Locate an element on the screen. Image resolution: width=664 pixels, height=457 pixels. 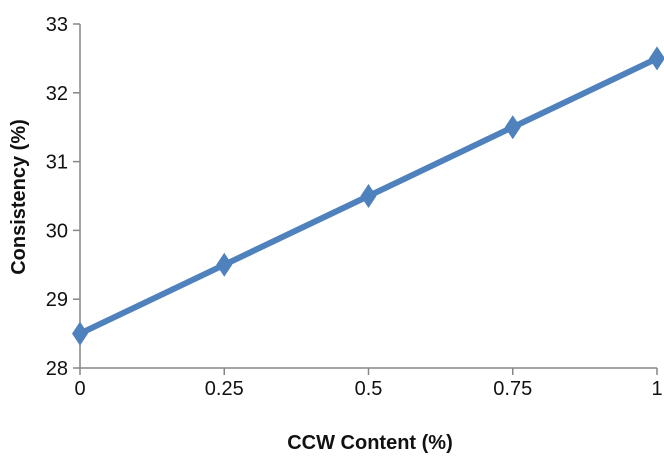
y-axis-ticks is located at coordinates (76, 196).